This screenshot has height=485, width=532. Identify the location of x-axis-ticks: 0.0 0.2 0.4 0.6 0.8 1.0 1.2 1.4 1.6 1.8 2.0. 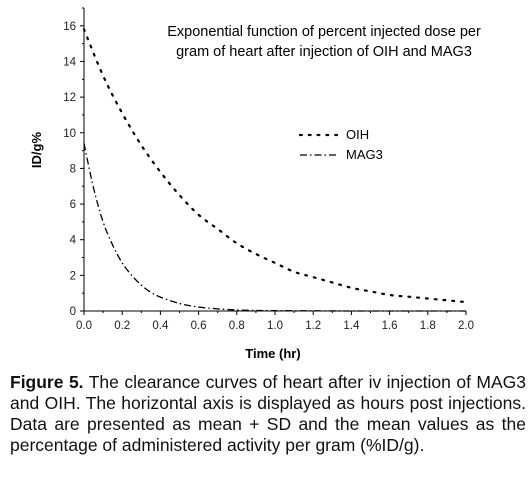
(275, 321).